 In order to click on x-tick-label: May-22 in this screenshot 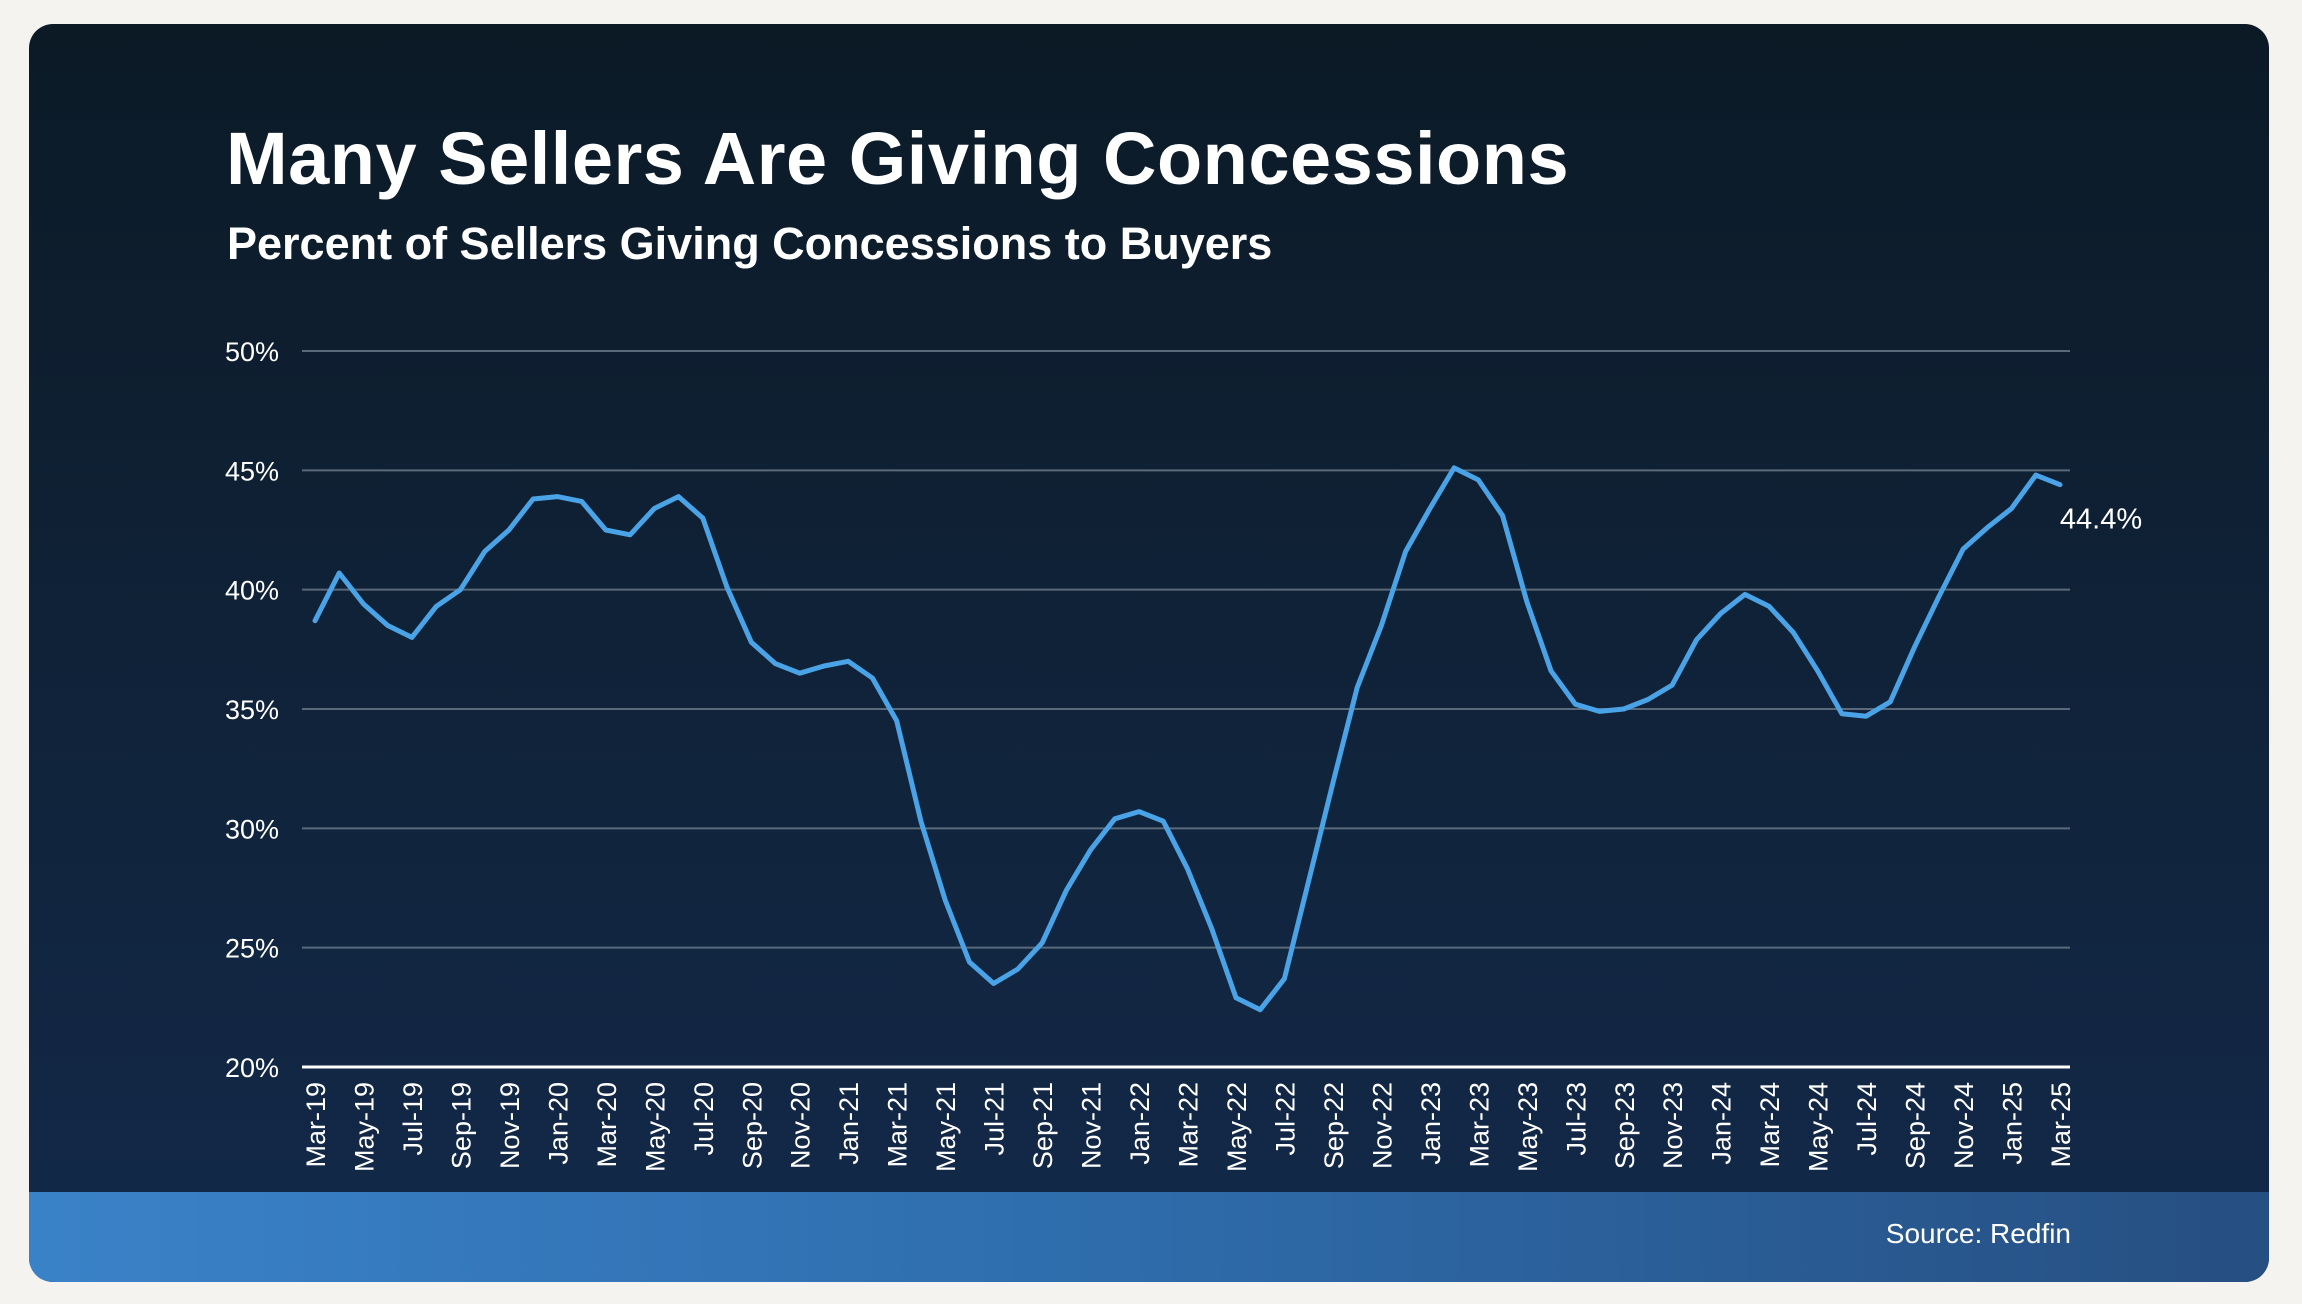, I will do `click(1237, 1127)`.